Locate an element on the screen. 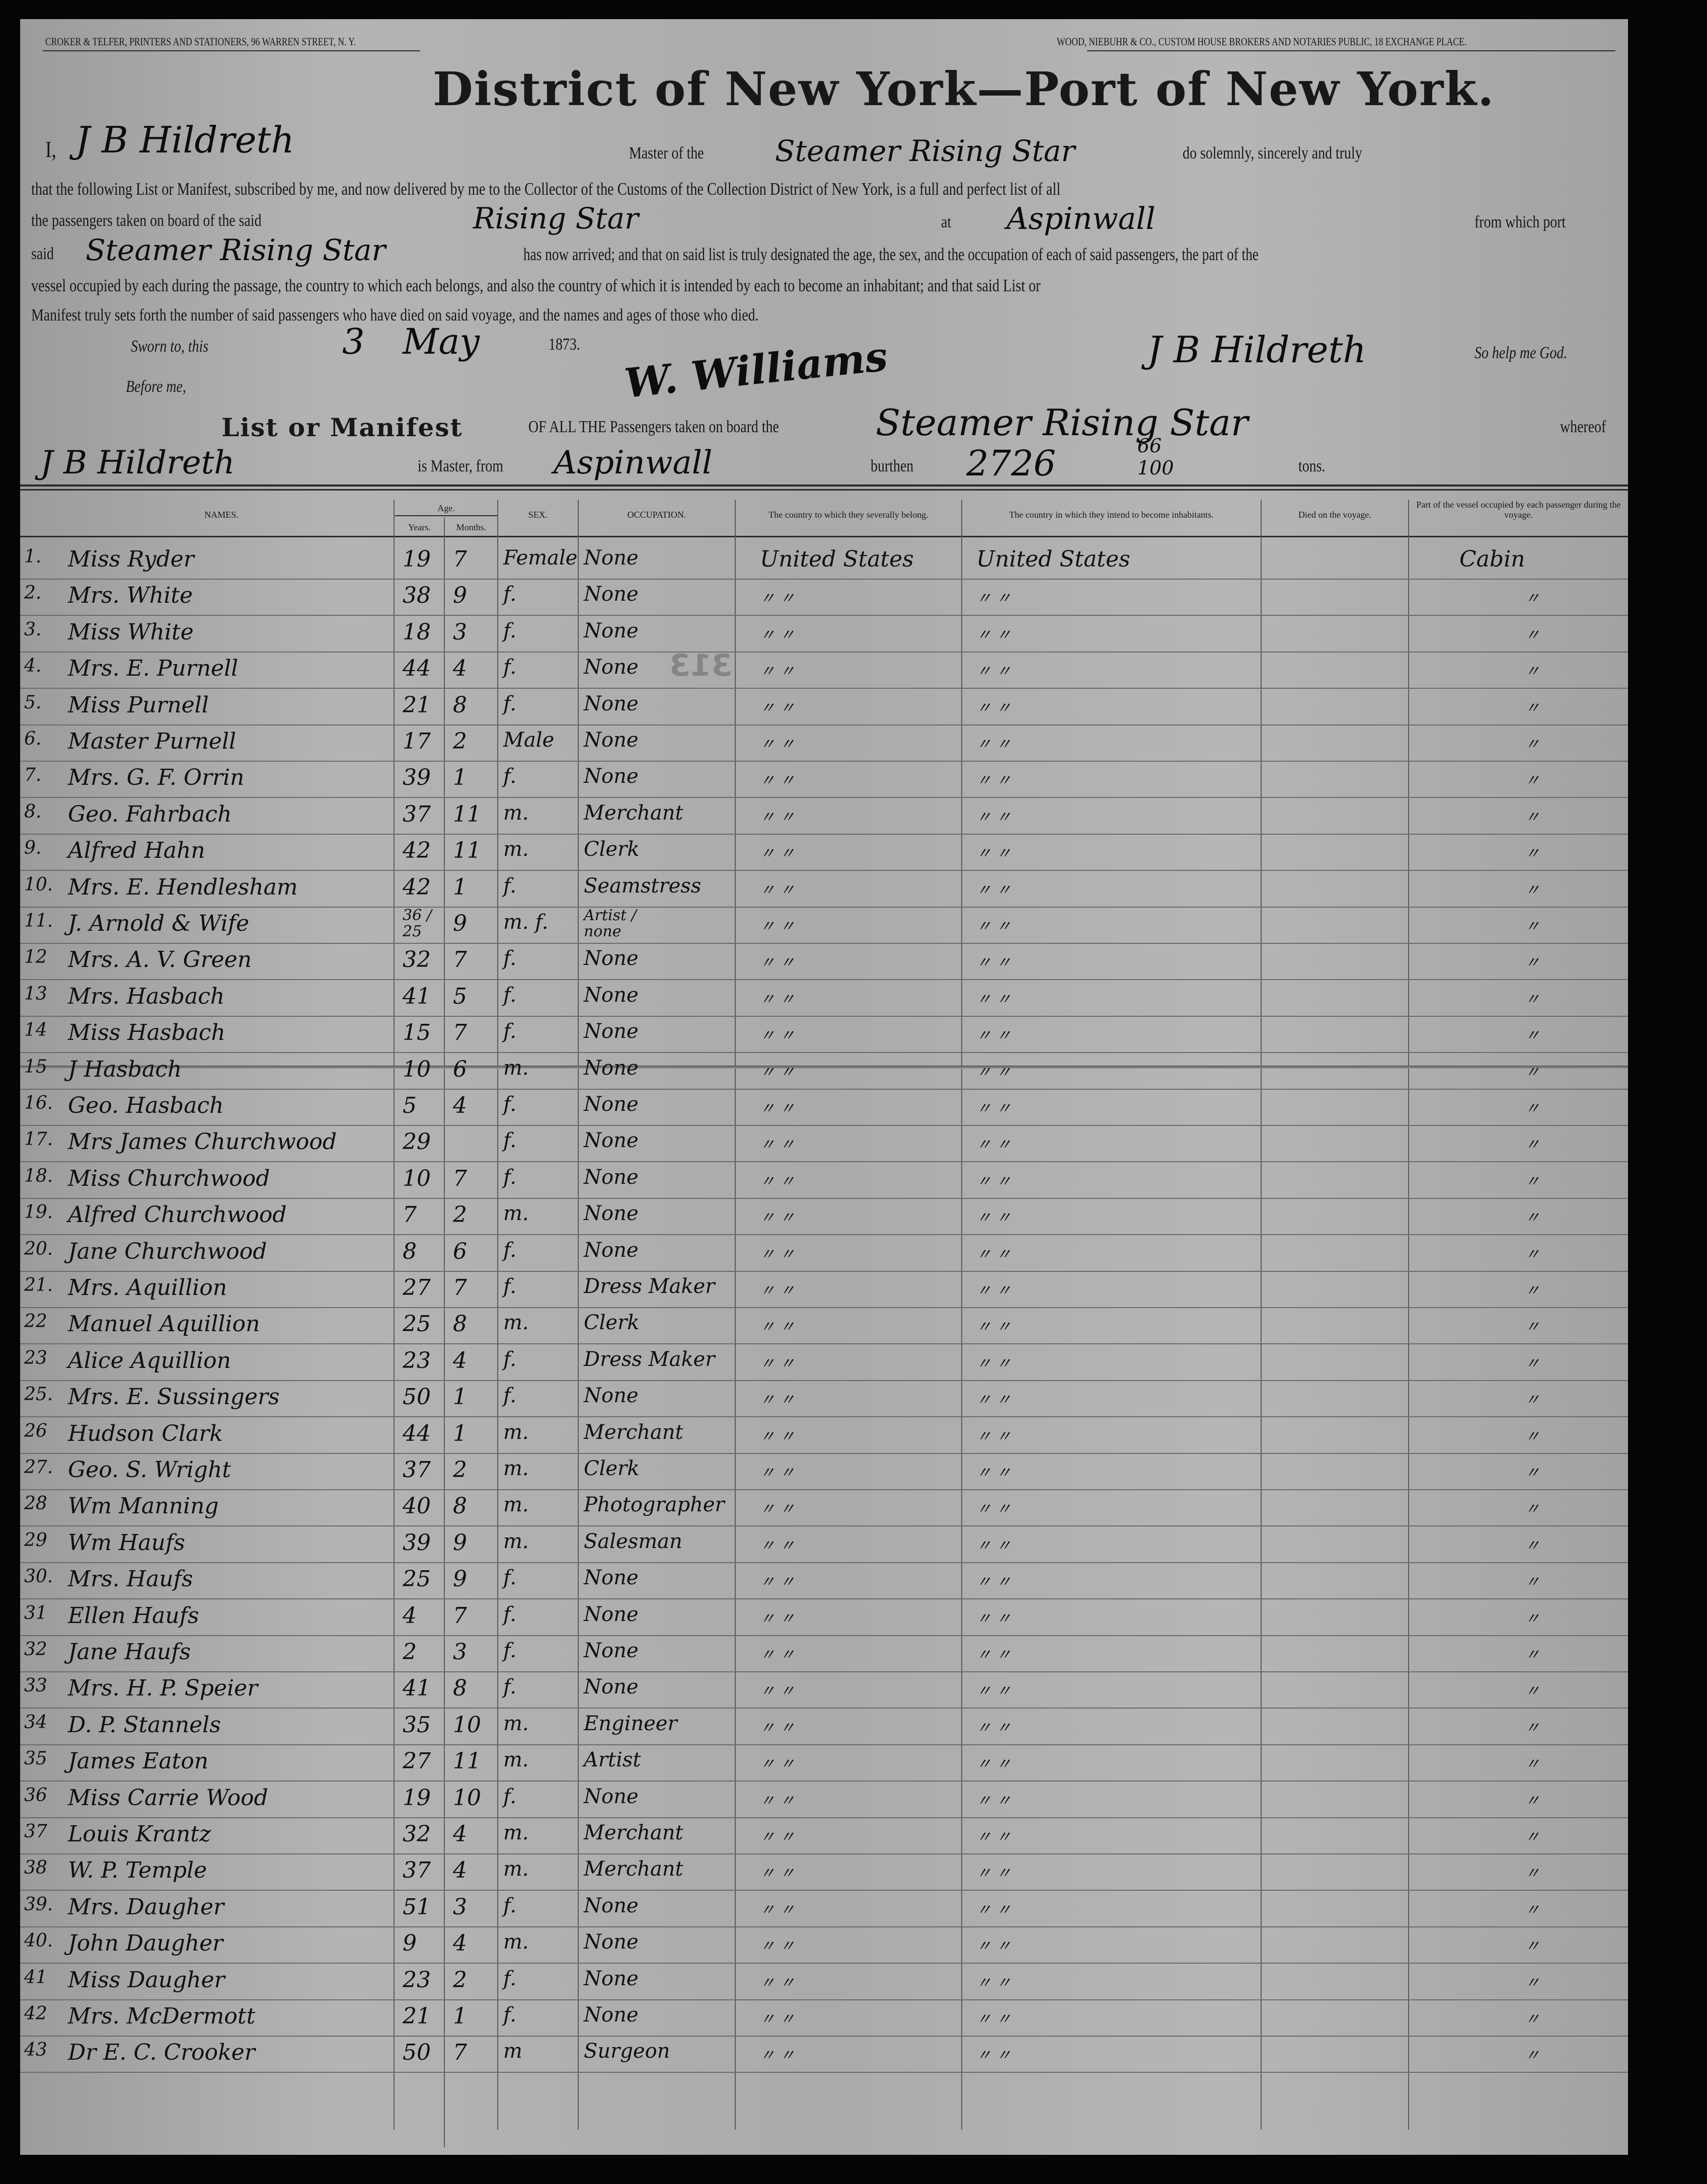  column-header-names: NAMES. is located at coordinates (221, 515).